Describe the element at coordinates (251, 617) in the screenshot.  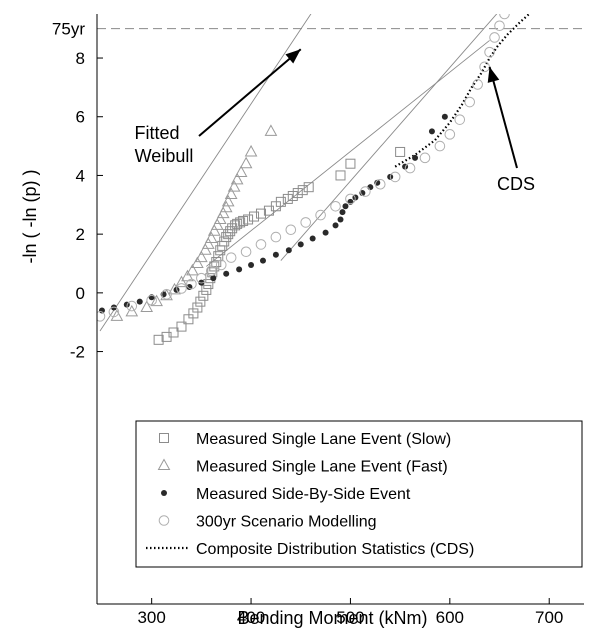
I see `x-tick-label: 400` at that location.